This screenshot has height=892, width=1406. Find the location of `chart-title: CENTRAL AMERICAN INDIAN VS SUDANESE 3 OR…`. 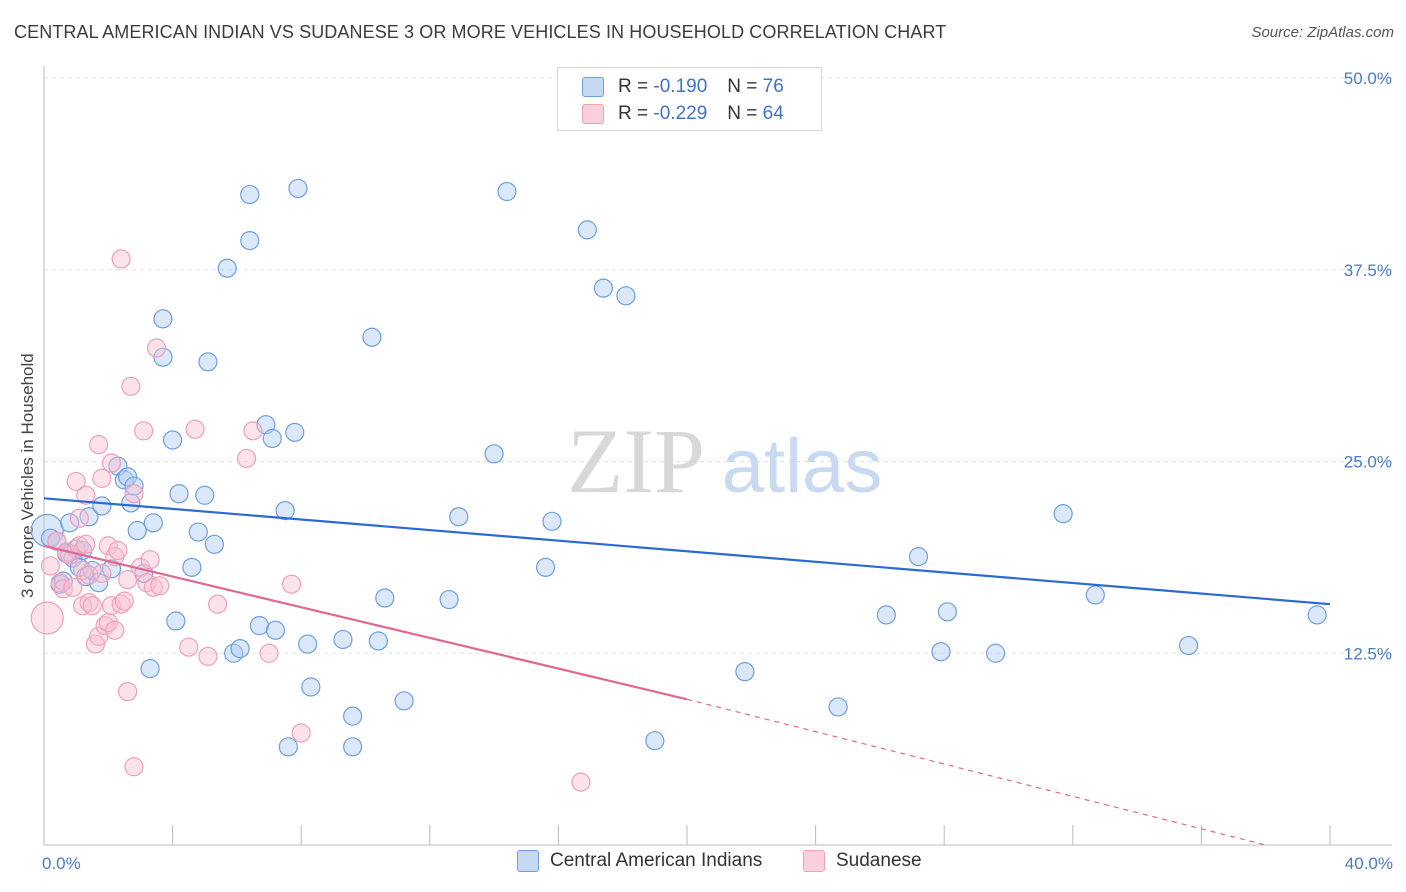

chart-title: CENTRAL AMERICAN INDIAN VS SUDANESE 3 OR… is located at coordinates (480, 32).